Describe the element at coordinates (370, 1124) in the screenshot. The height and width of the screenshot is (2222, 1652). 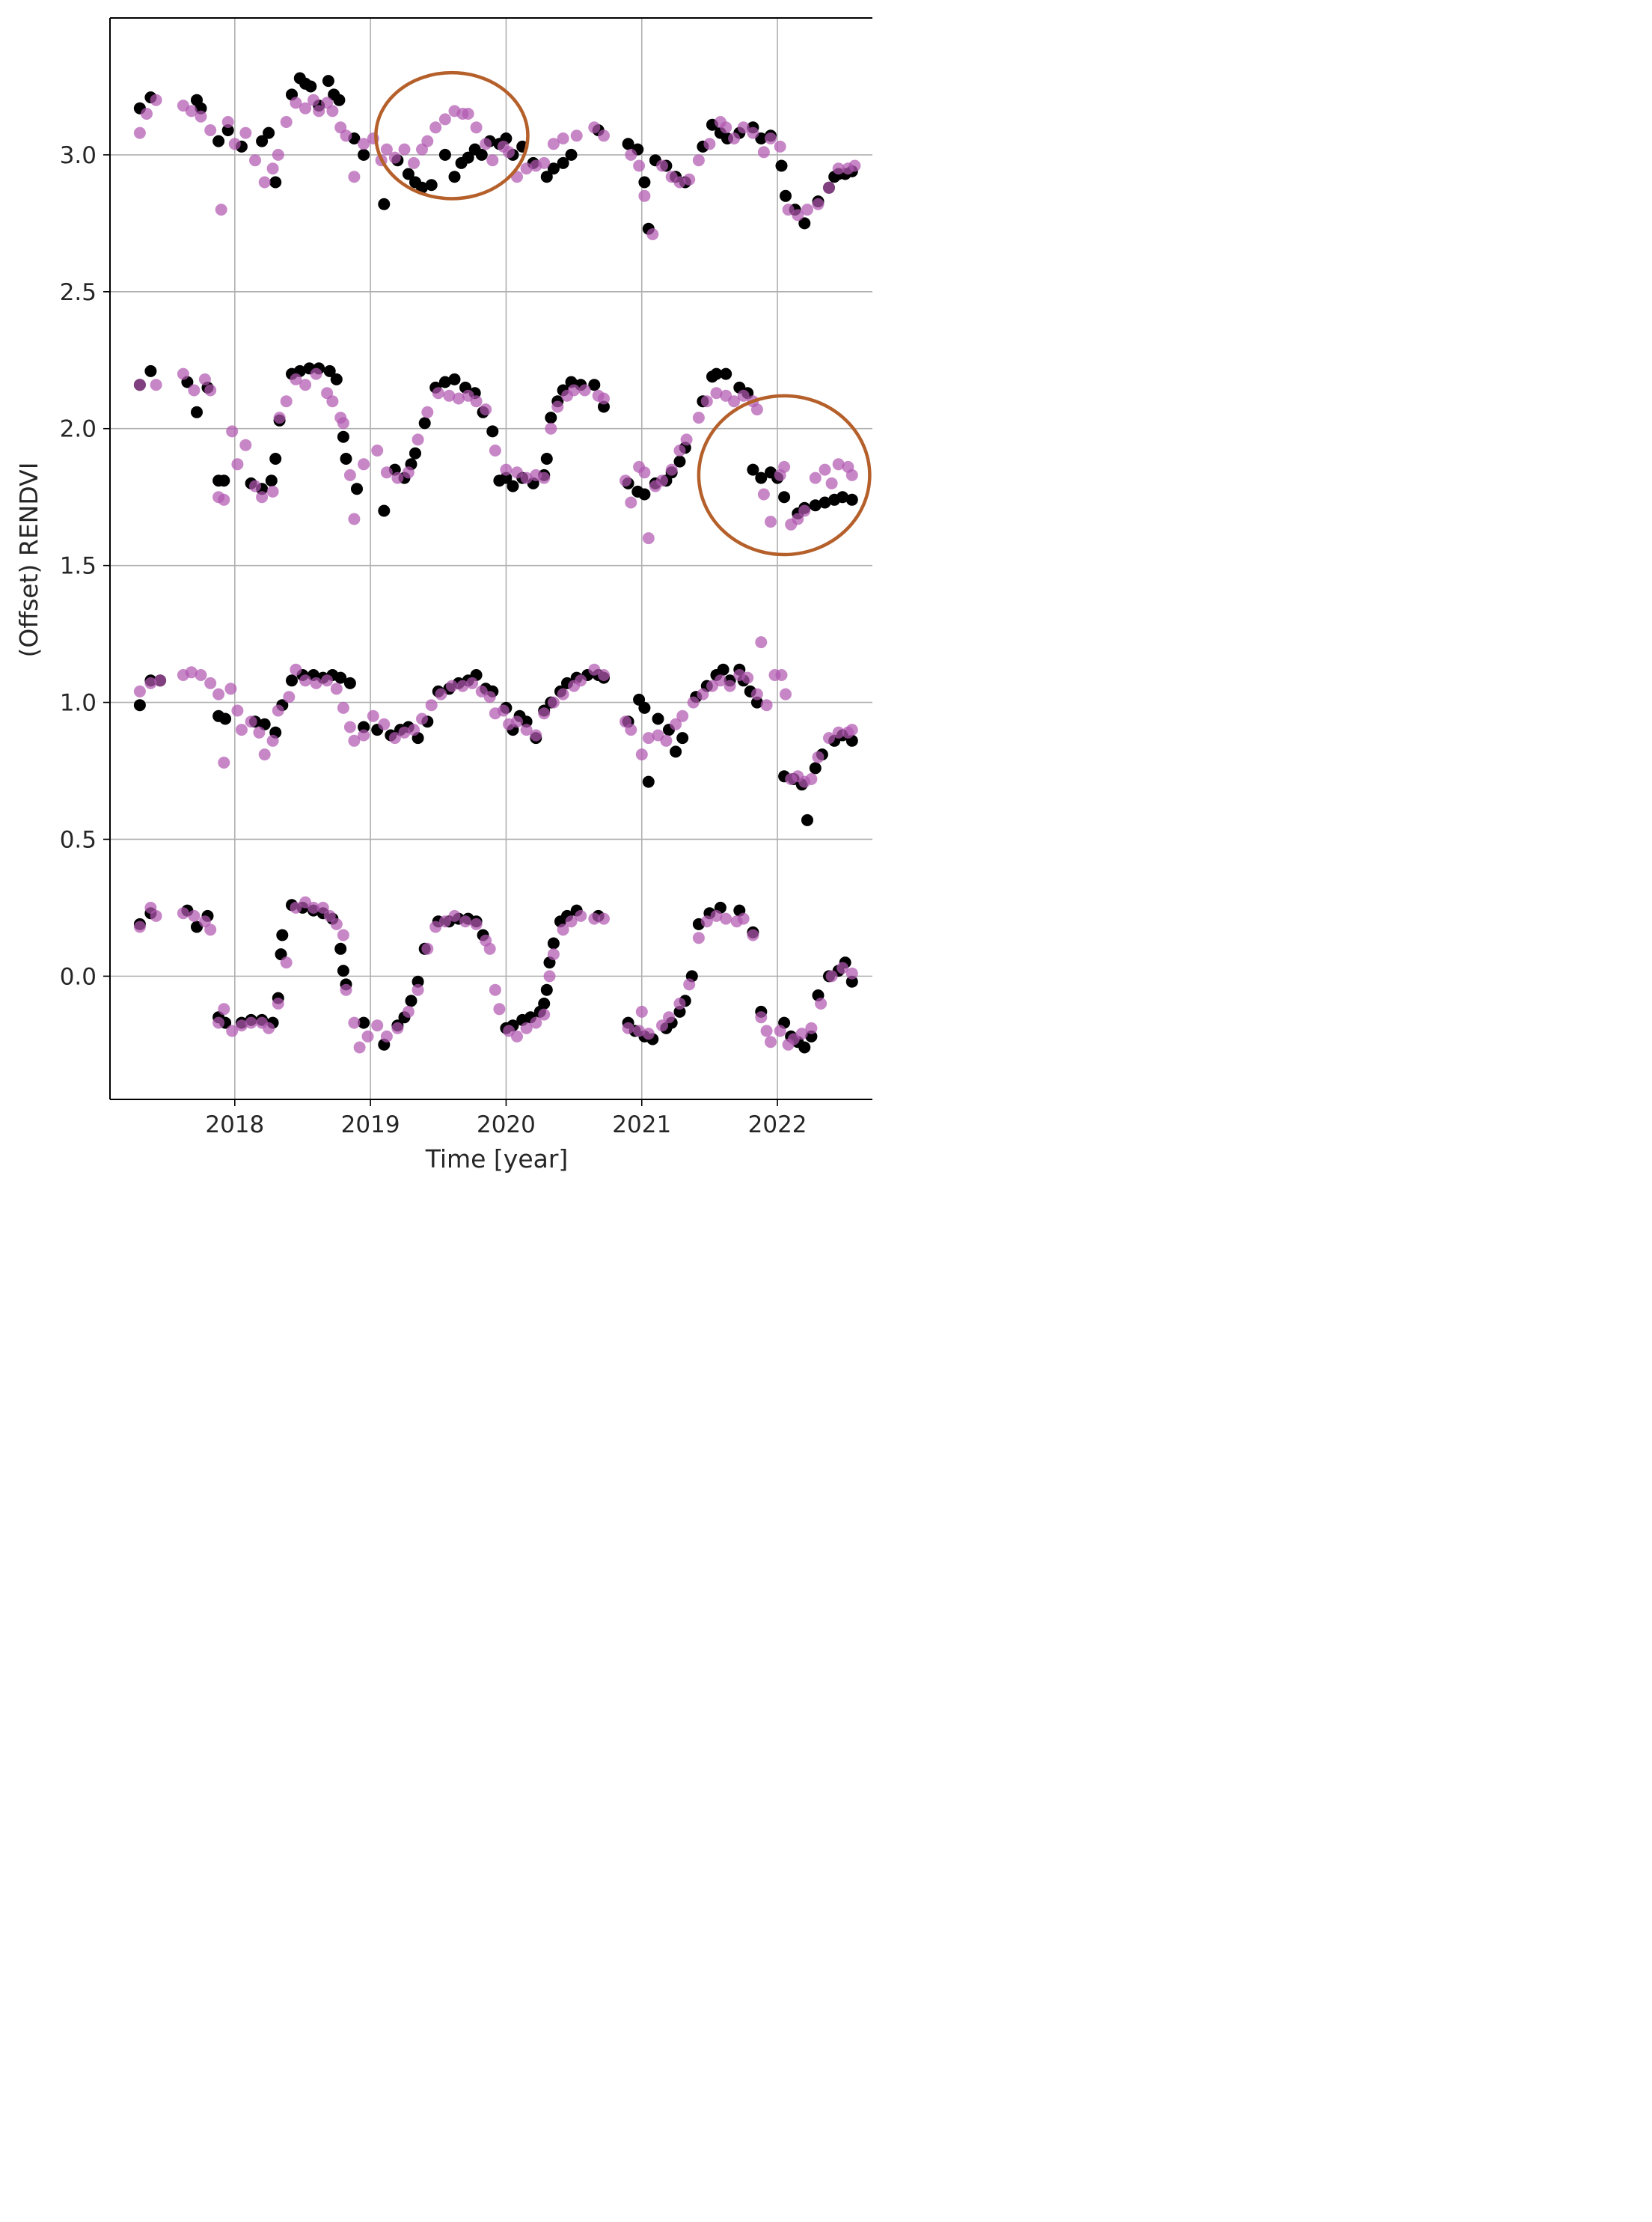
I see `x-tick-label: 2019` at that location.